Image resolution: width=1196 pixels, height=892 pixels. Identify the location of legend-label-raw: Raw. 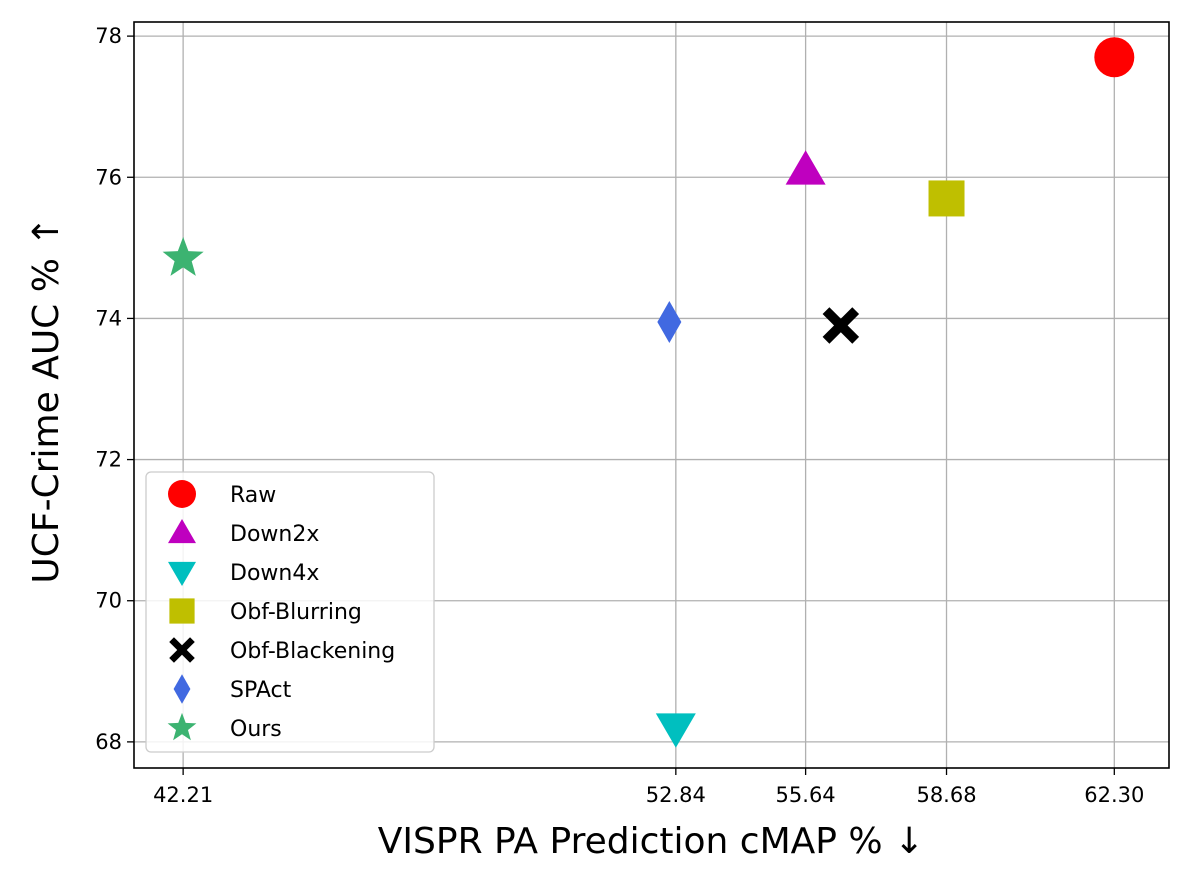
(253, 495).